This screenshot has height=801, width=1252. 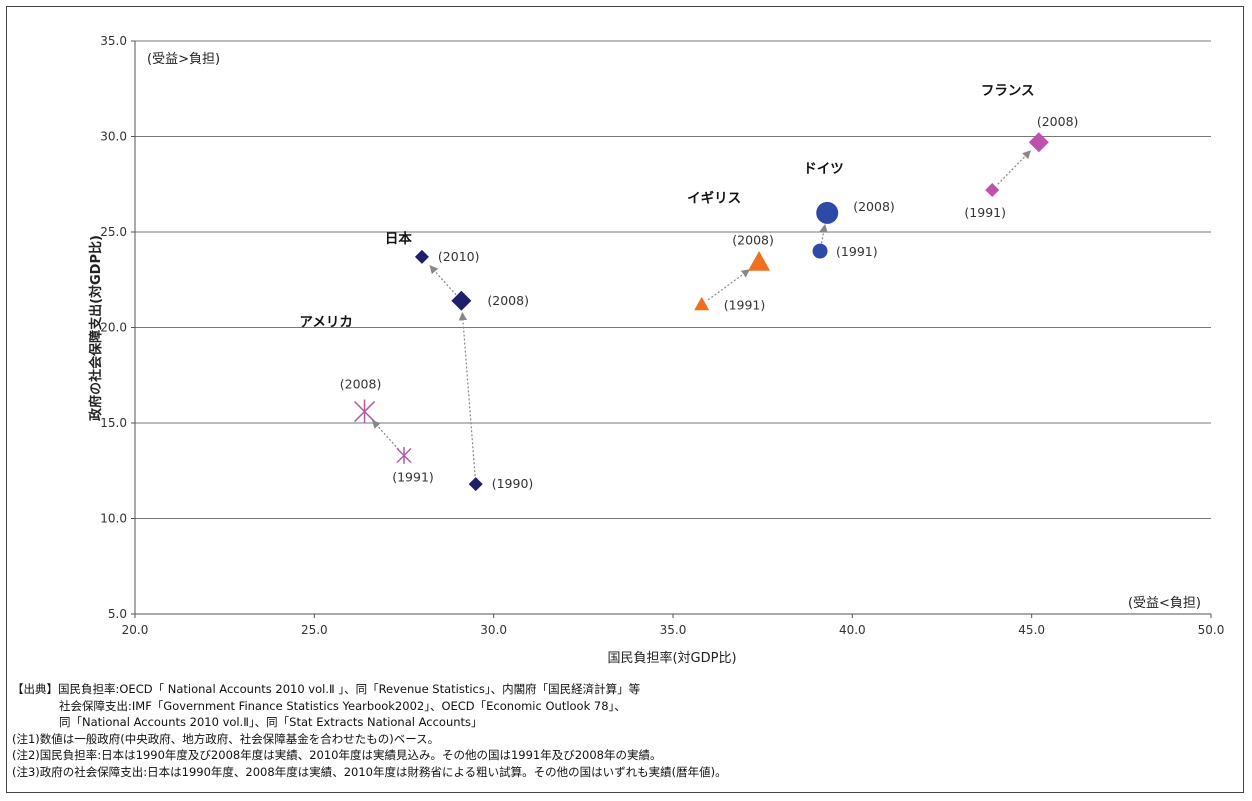 What do you see at coordinates (852, 630) in the screenshot?
I see `x-tick-label: 40.0` at bounding box center [852, 630].